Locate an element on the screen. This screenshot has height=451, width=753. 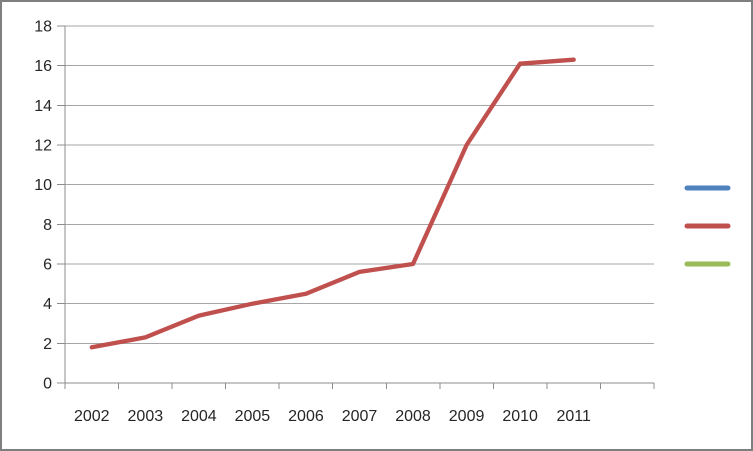
x-axis-tick-label: 2010 is located at coordinates (520, 416).